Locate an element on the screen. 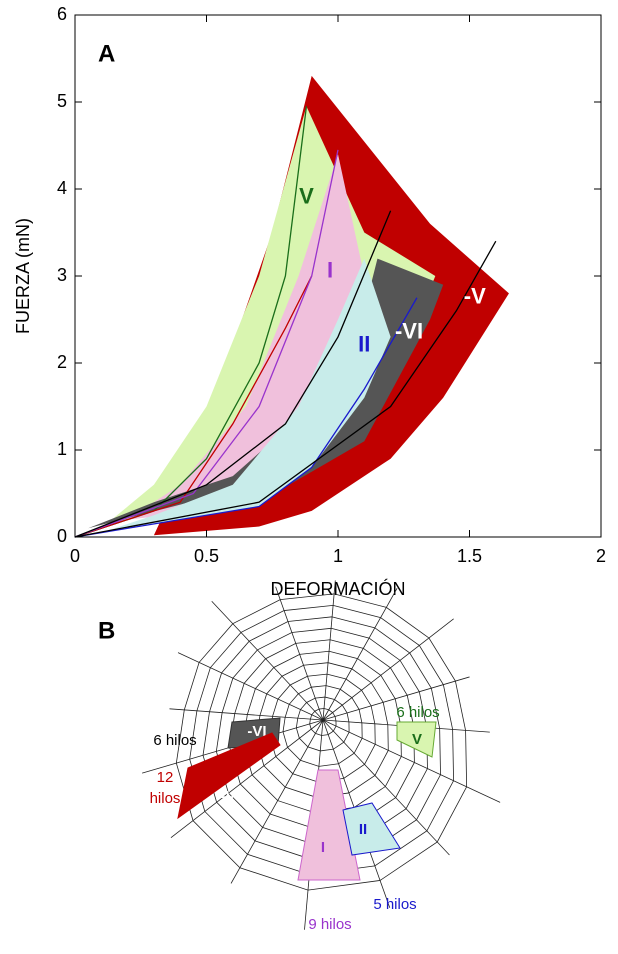 Image resolution: width=618 pixels, height=954 pixels. y-axis-label: FUERZA (mN) is located at coordinates (23, 276).